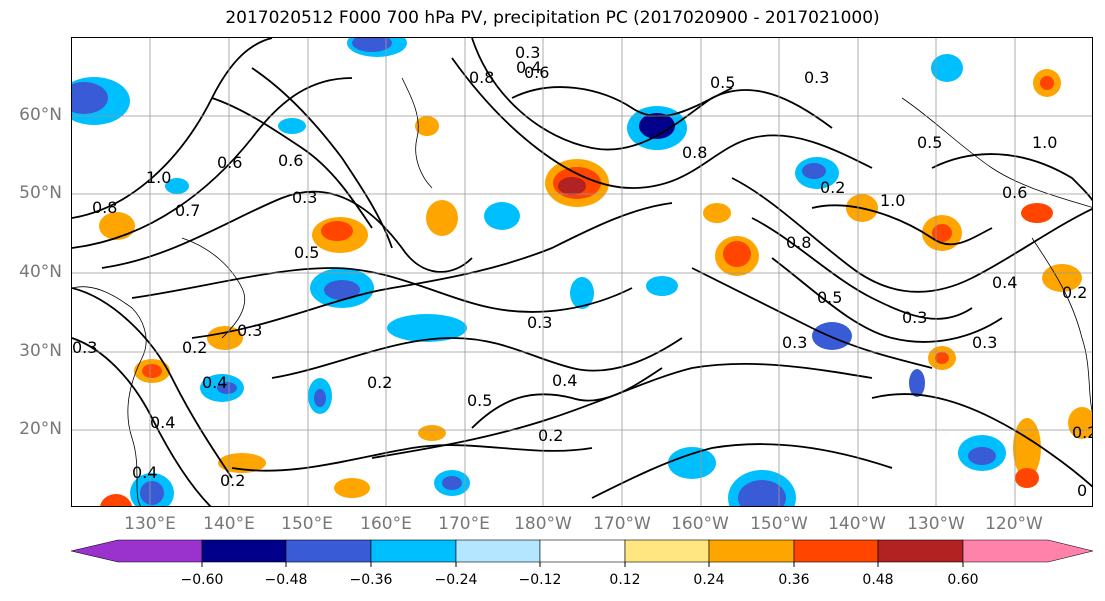  I want to click on colorbar-tick-label: 0.48, so click(878, 580).